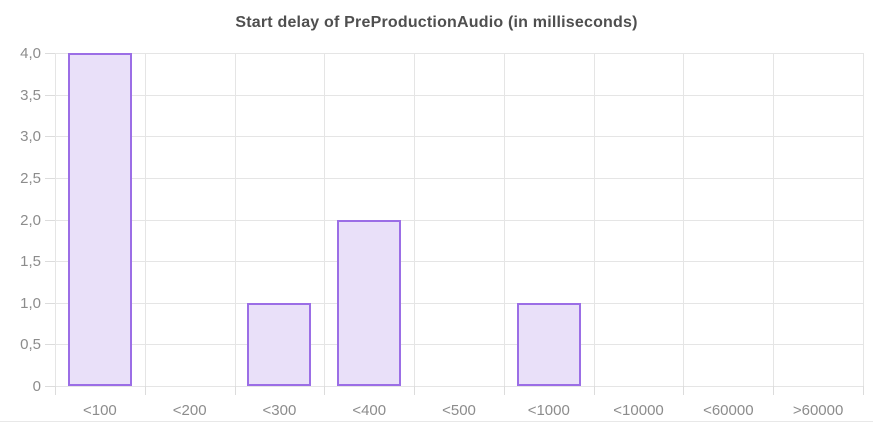 The image size is (873, 424). I want to click on x-axis-tick-label: <100, so click(99, 410).